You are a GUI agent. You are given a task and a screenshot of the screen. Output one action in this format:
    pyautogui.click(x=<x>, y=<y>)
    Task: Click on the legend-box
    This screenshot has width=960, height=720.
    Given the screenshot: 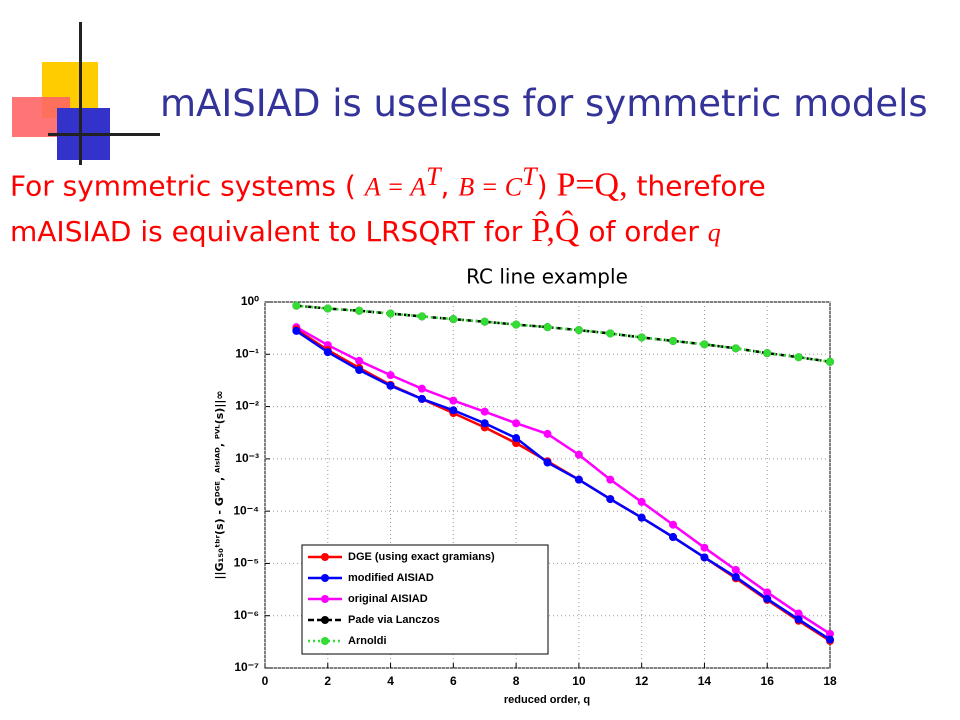 What is the action you would take?
    pyautogui.click(x=425, y=599)
    